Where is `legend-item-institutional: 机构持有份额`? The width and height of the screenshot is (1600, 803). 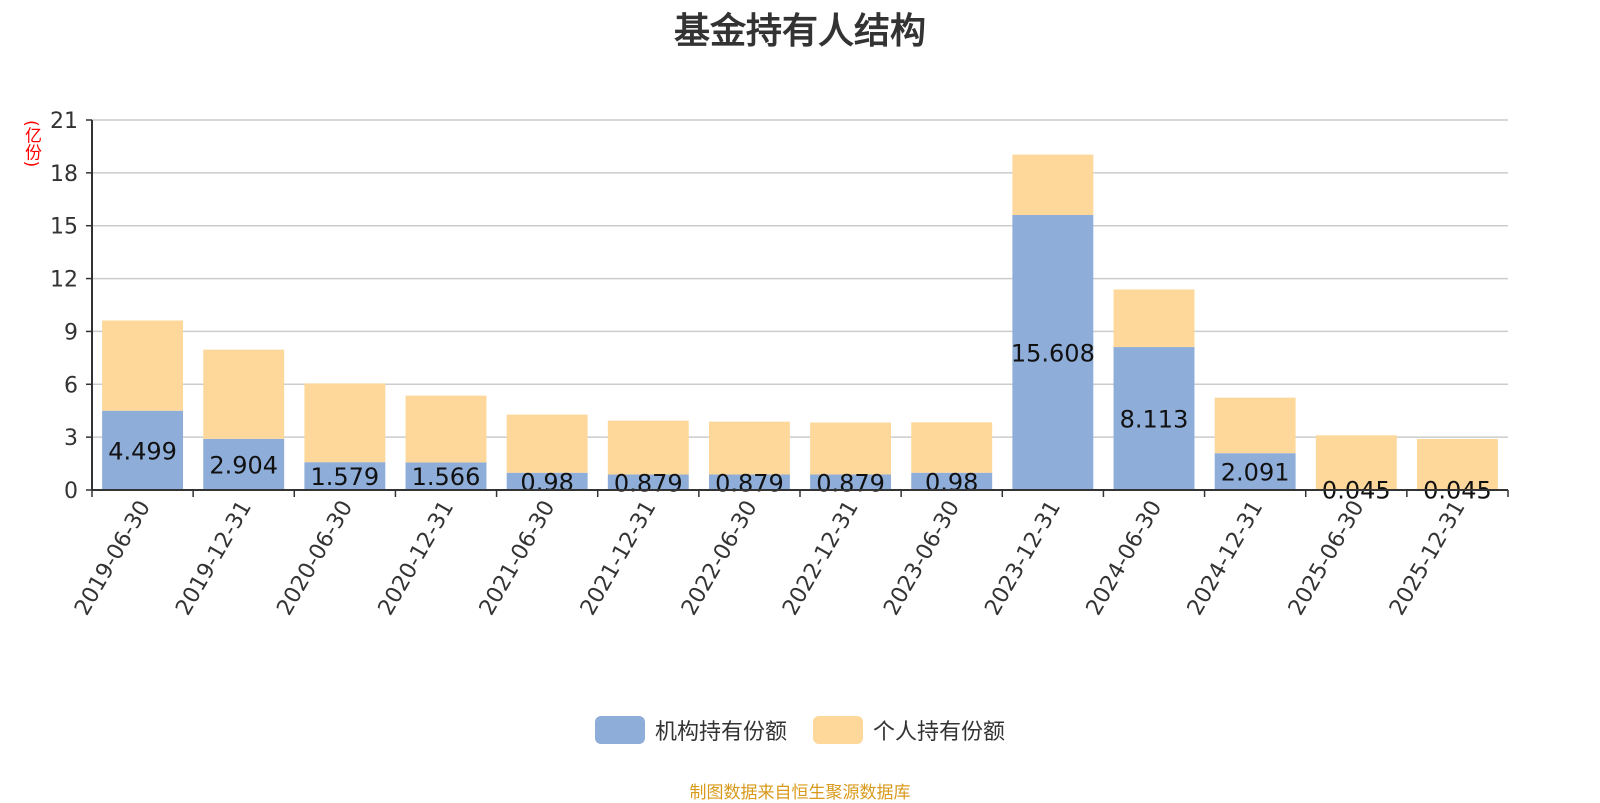 legend-item-institutional: 机构持有份额 is located at coordinates (690, 730).